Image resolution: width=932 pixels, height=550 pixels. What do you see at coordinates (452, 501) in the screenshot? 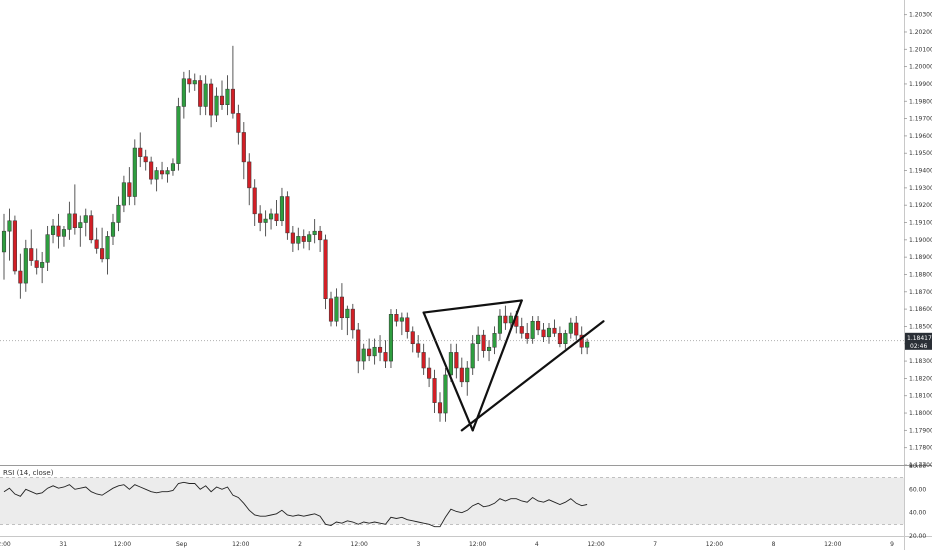
I see `rsi-band` at bounding box center [452, 501].